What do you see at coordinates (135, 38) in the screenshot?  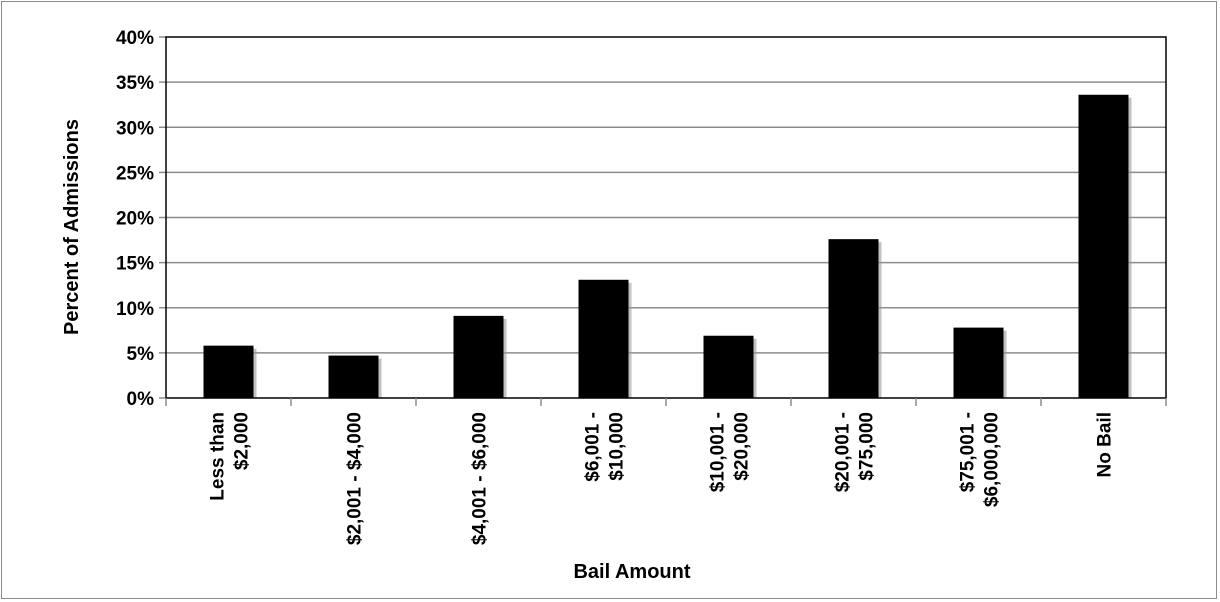 I see `y-tick-label: 40%` at bounding box center [135, 38].